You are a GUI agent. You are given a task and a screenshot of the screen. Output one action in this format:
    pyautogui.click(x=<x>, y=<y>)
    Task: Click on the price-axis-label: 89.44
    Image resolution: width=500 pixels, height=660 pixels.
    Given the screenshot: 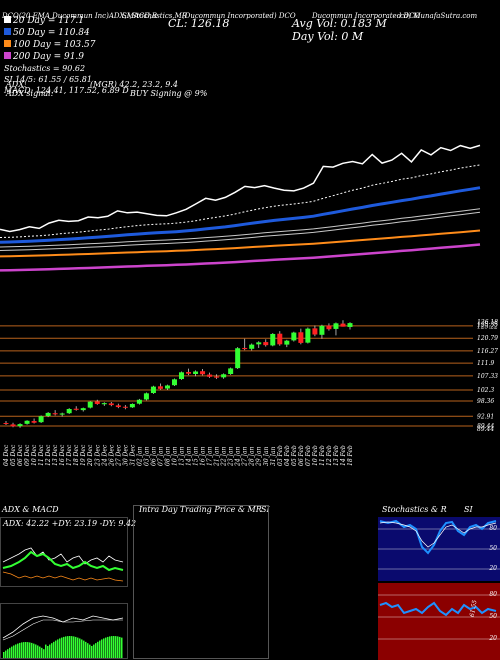 What is the action you would take?
    pyautogui.click(x=485, y=429)
    